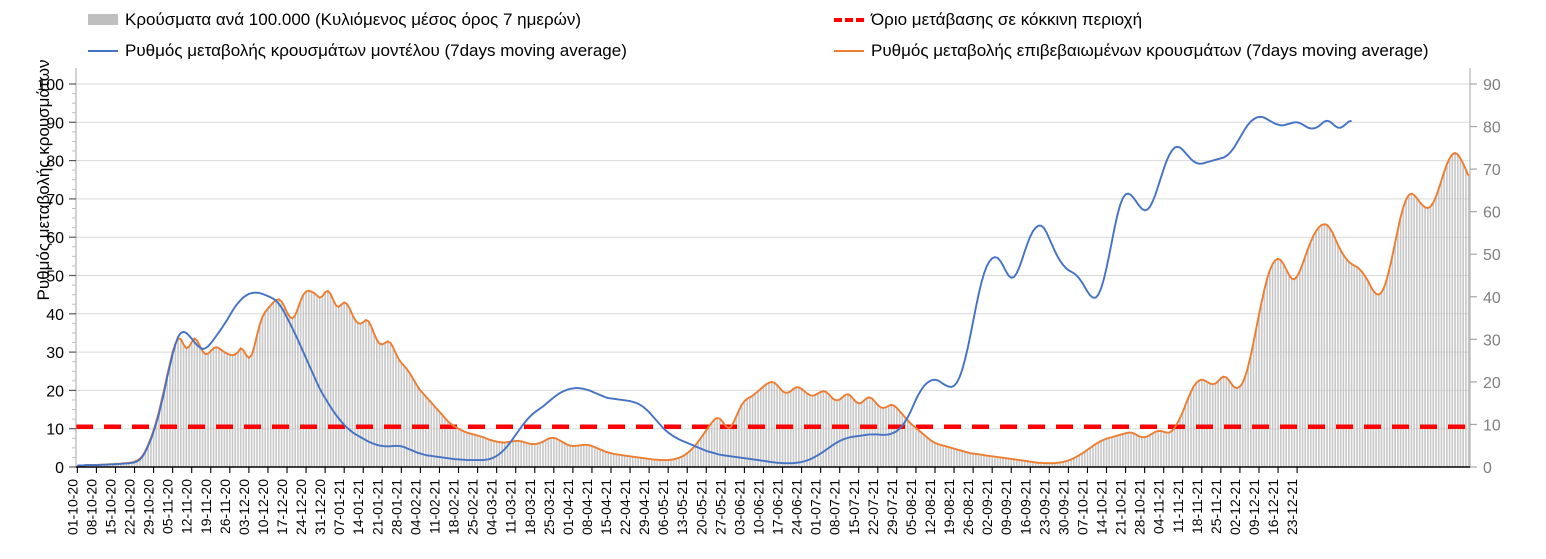 The image size is (1546, 559). Describe the element at coordinates (758, 507) in the screenshot. I see `x-tick-label: 10-06-21` at that location.